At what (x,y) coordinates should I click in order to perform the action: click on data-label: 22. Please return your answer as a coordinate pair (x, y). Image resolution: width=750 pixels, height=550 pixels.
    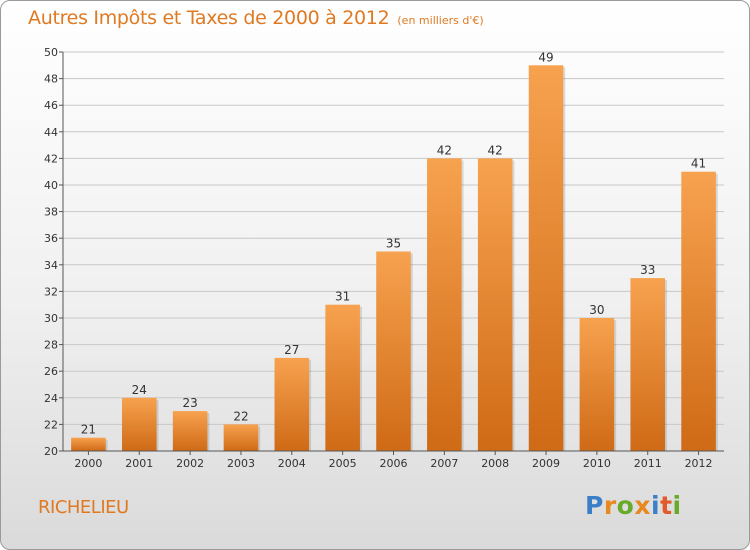
    Looking at the image, I should click on (240, 416).